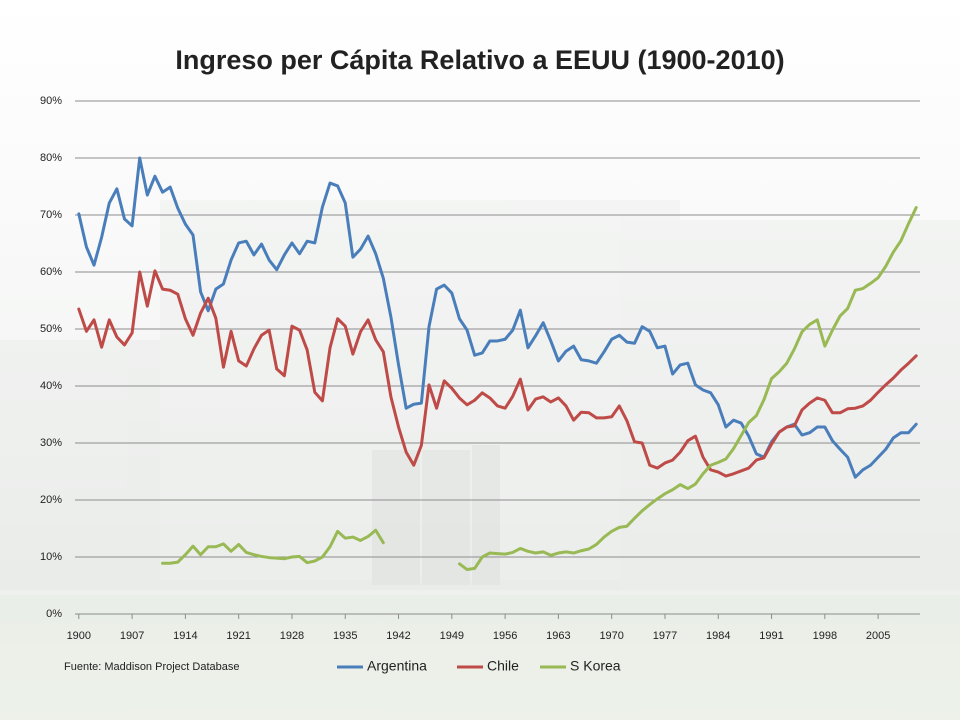  What do you see at coordinates (51, 443) in the screenshot?
I see `y-tick-label: 30%` at bounding box center [51, 443].